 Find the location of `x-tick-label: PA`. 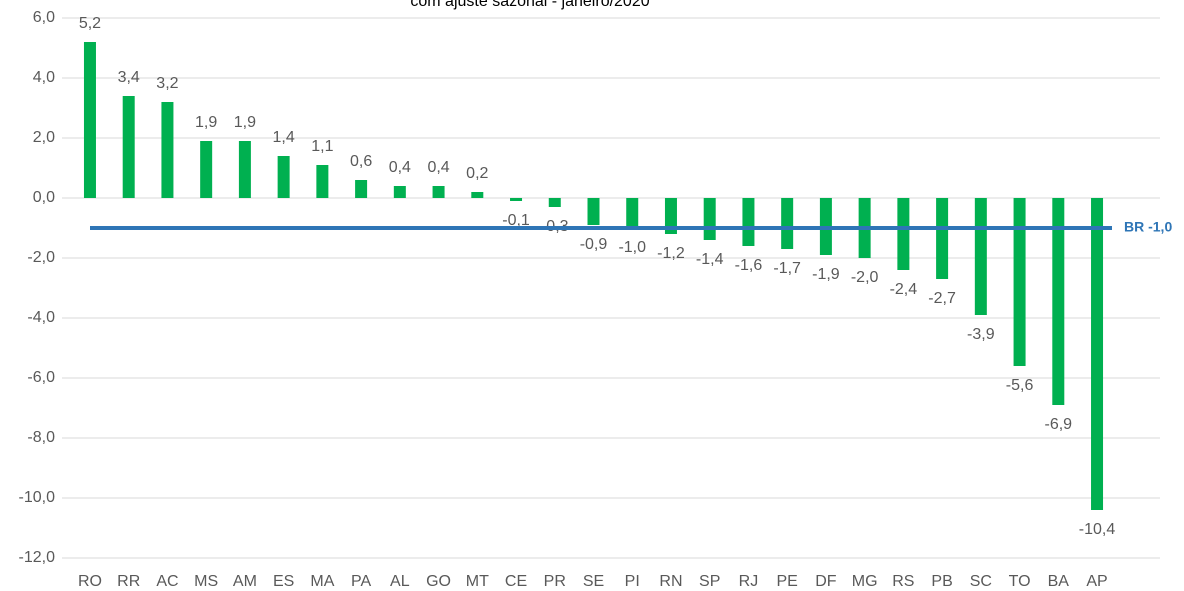

x-tick-label: PA is located at coordinates (361, 581).